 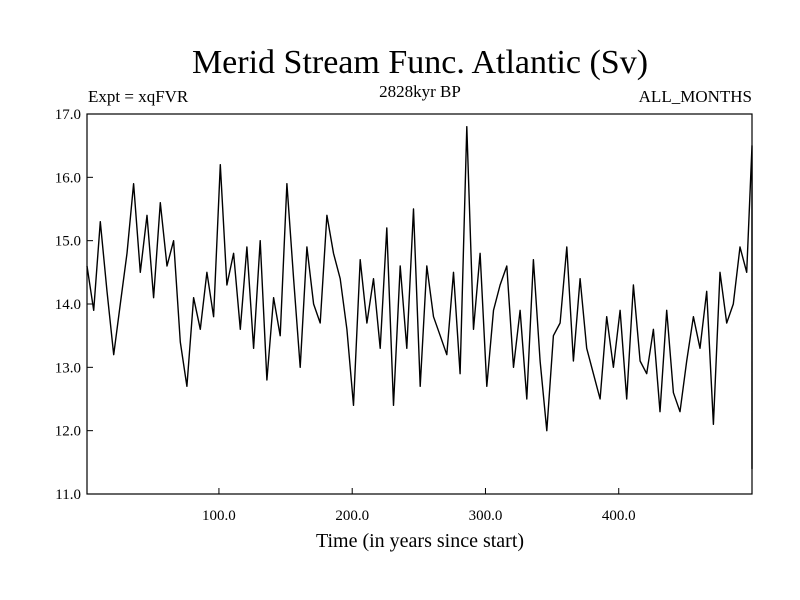 What do you see at coordinates (419, 506) in the screenshot?
I see `x-axis: 100.0 200.0 300.0 400.0` at bounding box center [419, 506].